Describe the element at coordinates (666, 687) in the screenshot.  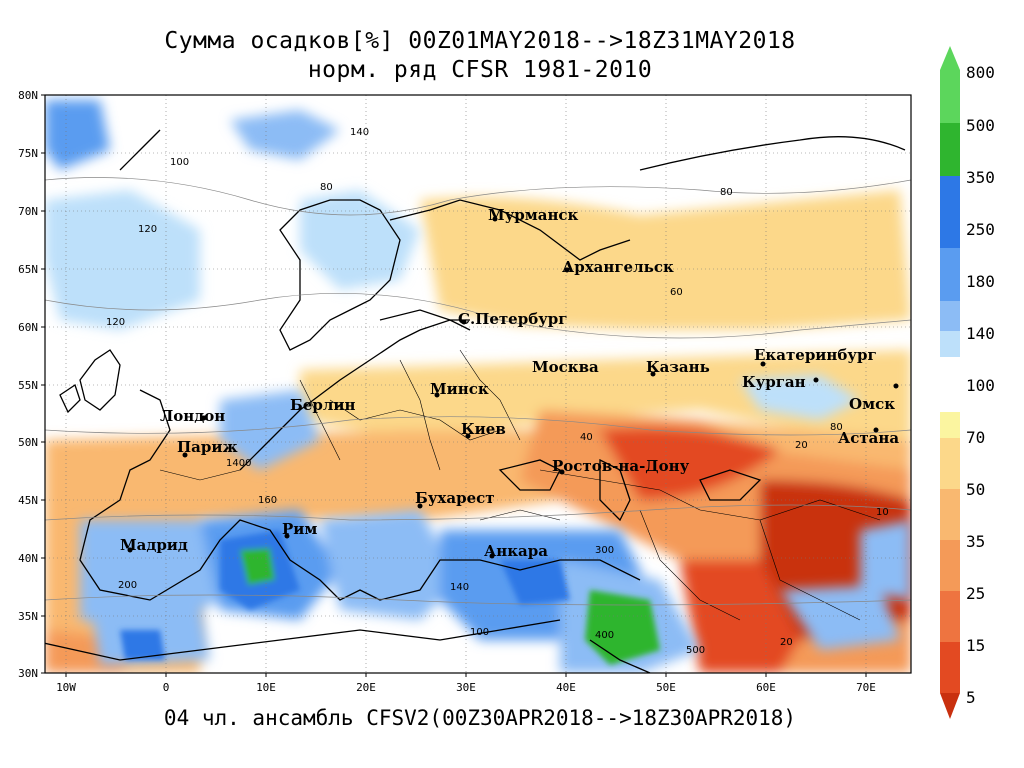
I see `lon-label: 50E` at that location.